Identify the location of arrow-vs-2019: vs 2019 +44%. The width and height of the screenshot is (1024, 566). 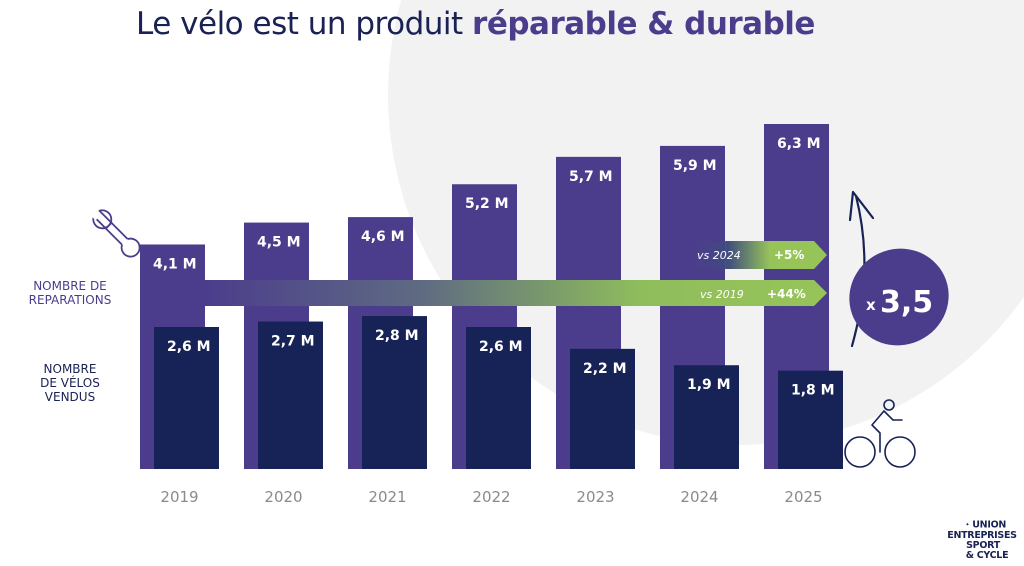
(516, 293).